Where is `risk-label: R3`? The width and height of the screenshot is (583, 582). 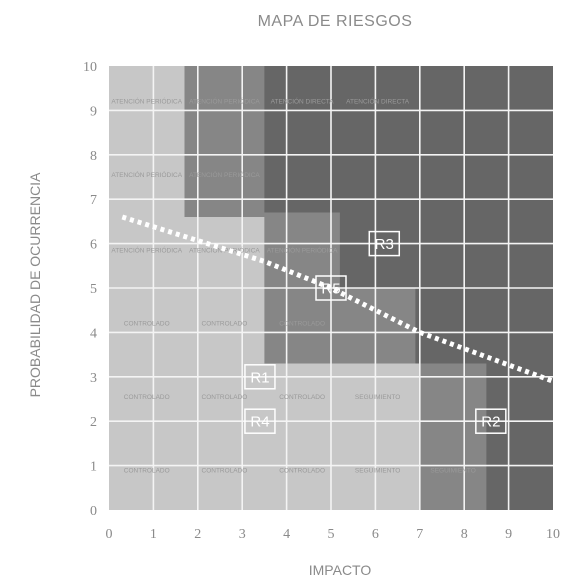 risk-label: R3 is located at coordinates (384, 244).